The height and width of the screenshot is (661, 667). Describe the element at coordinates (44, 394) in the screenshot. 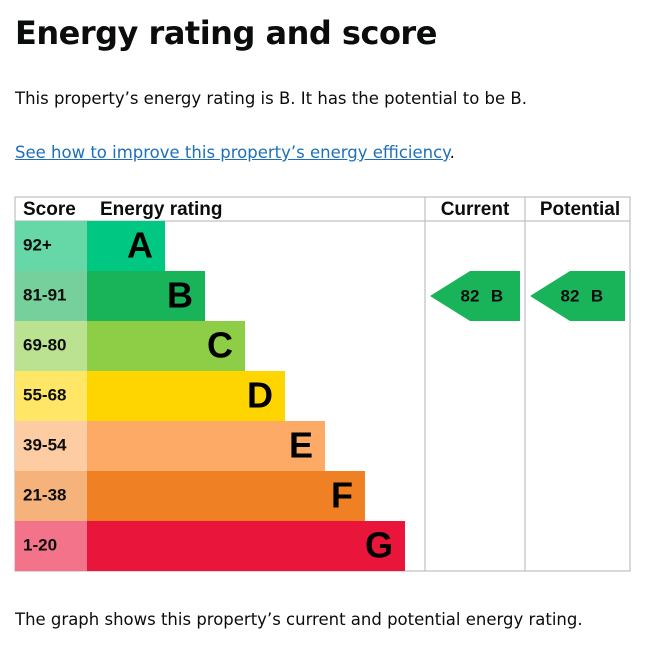

I see `score-range: 55-68` at that location.